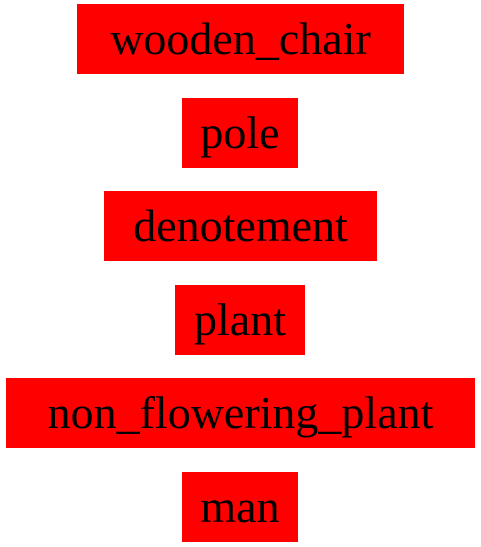  I want to click on node-non-flowering-plant: non_flowering_plant, so click(240, 413).